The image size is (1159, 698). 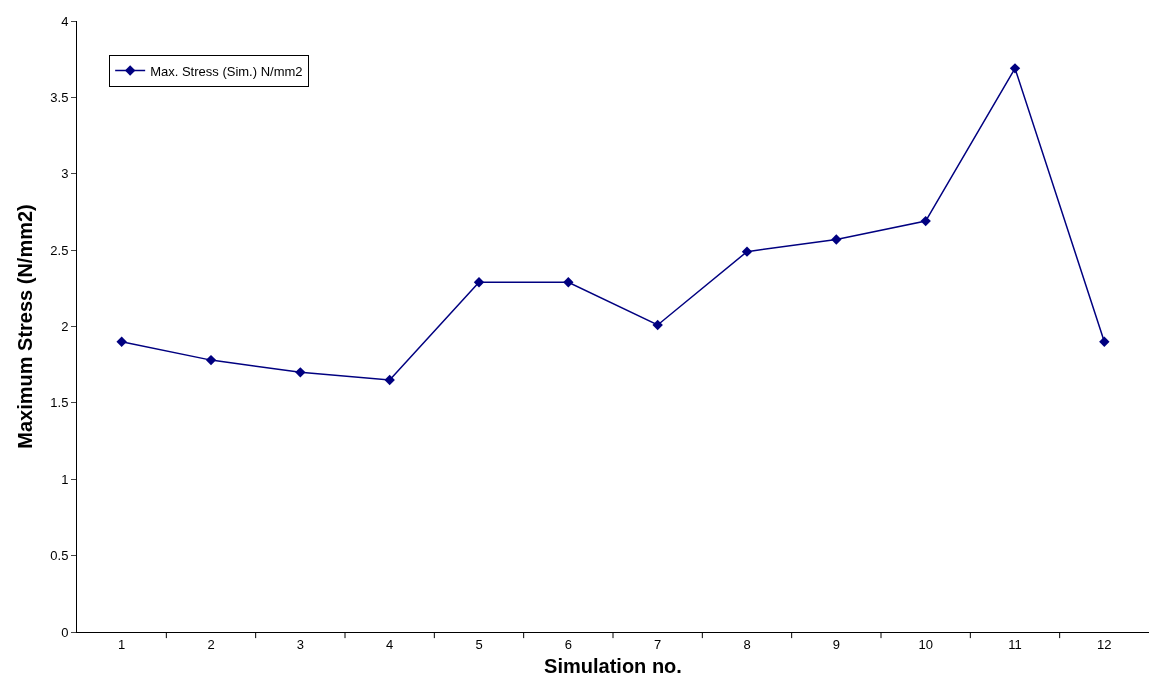 What do you see at coordinates (65, 632) in the screenshot?
I see `y-tick-label: 0` at bounding box center [65, 632].